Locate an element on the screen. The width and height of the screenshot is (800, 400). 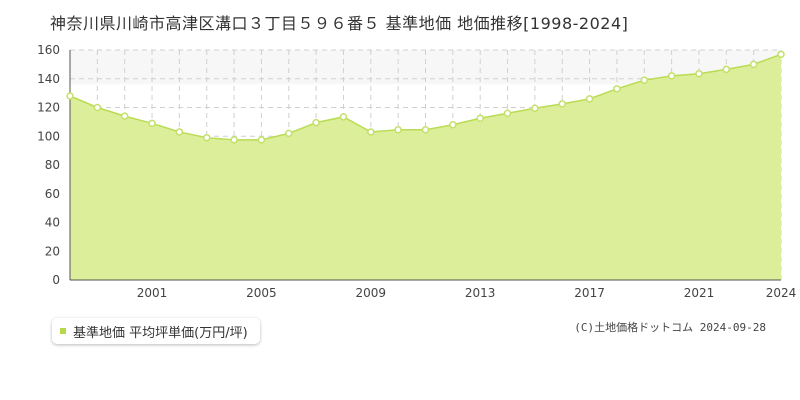
legend: 基準地価 平均坪単価(万円/坪) is located at coordinates (156, 331).